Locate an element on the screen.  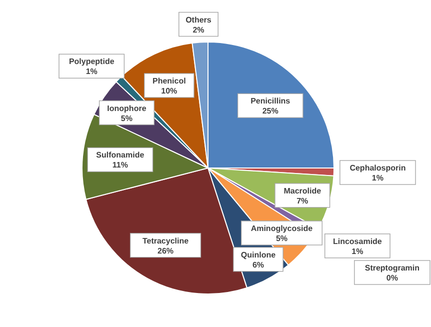
data-label: 7% is located at coordinates (302, 201).